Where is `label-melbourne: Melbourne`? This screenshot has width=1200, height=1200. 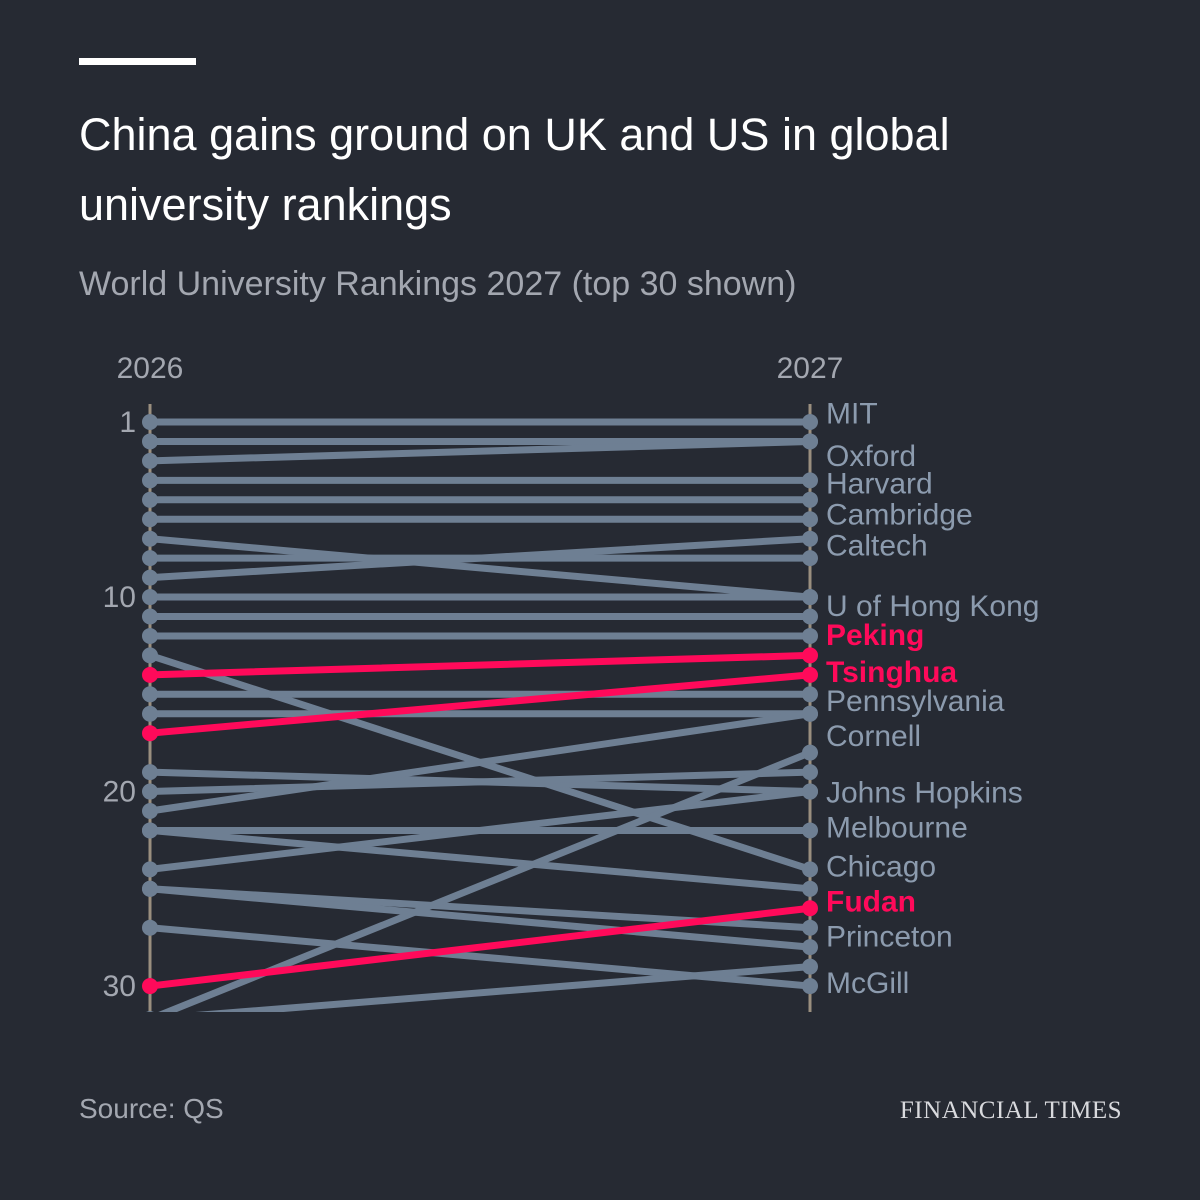
label-melbourne: Melbourne is located at coordinates (897, 828).